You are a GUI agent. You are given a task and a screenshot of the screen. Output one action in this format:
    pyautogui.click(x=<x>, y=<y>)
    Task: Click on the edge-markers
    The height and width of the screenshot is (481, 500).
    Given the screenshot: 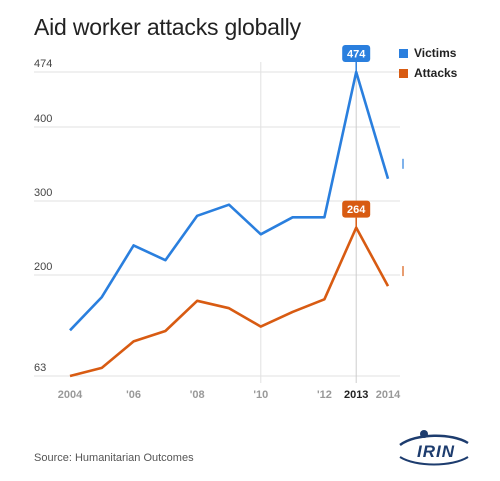 What is the action you would take?
    pyautogui.click(x=403, y=217)
    